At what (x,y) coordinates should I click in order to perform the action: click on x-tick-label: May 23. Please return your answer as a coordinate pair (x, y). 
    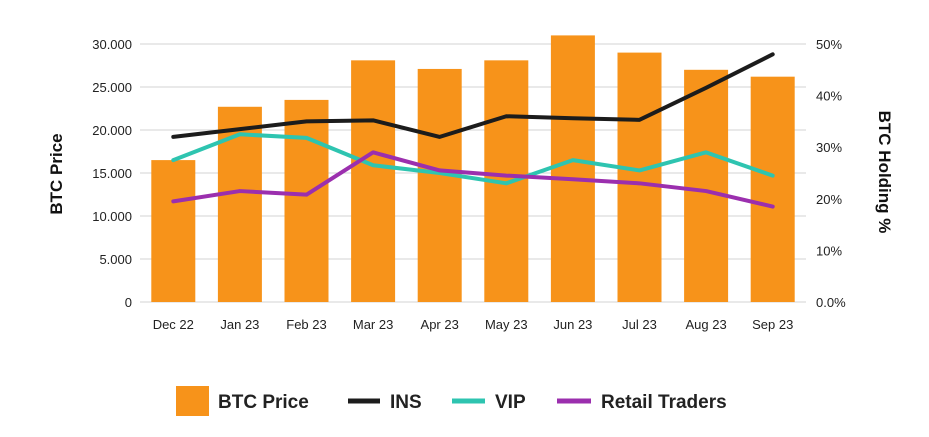
    Looking at the image, I should click on (506, 324).